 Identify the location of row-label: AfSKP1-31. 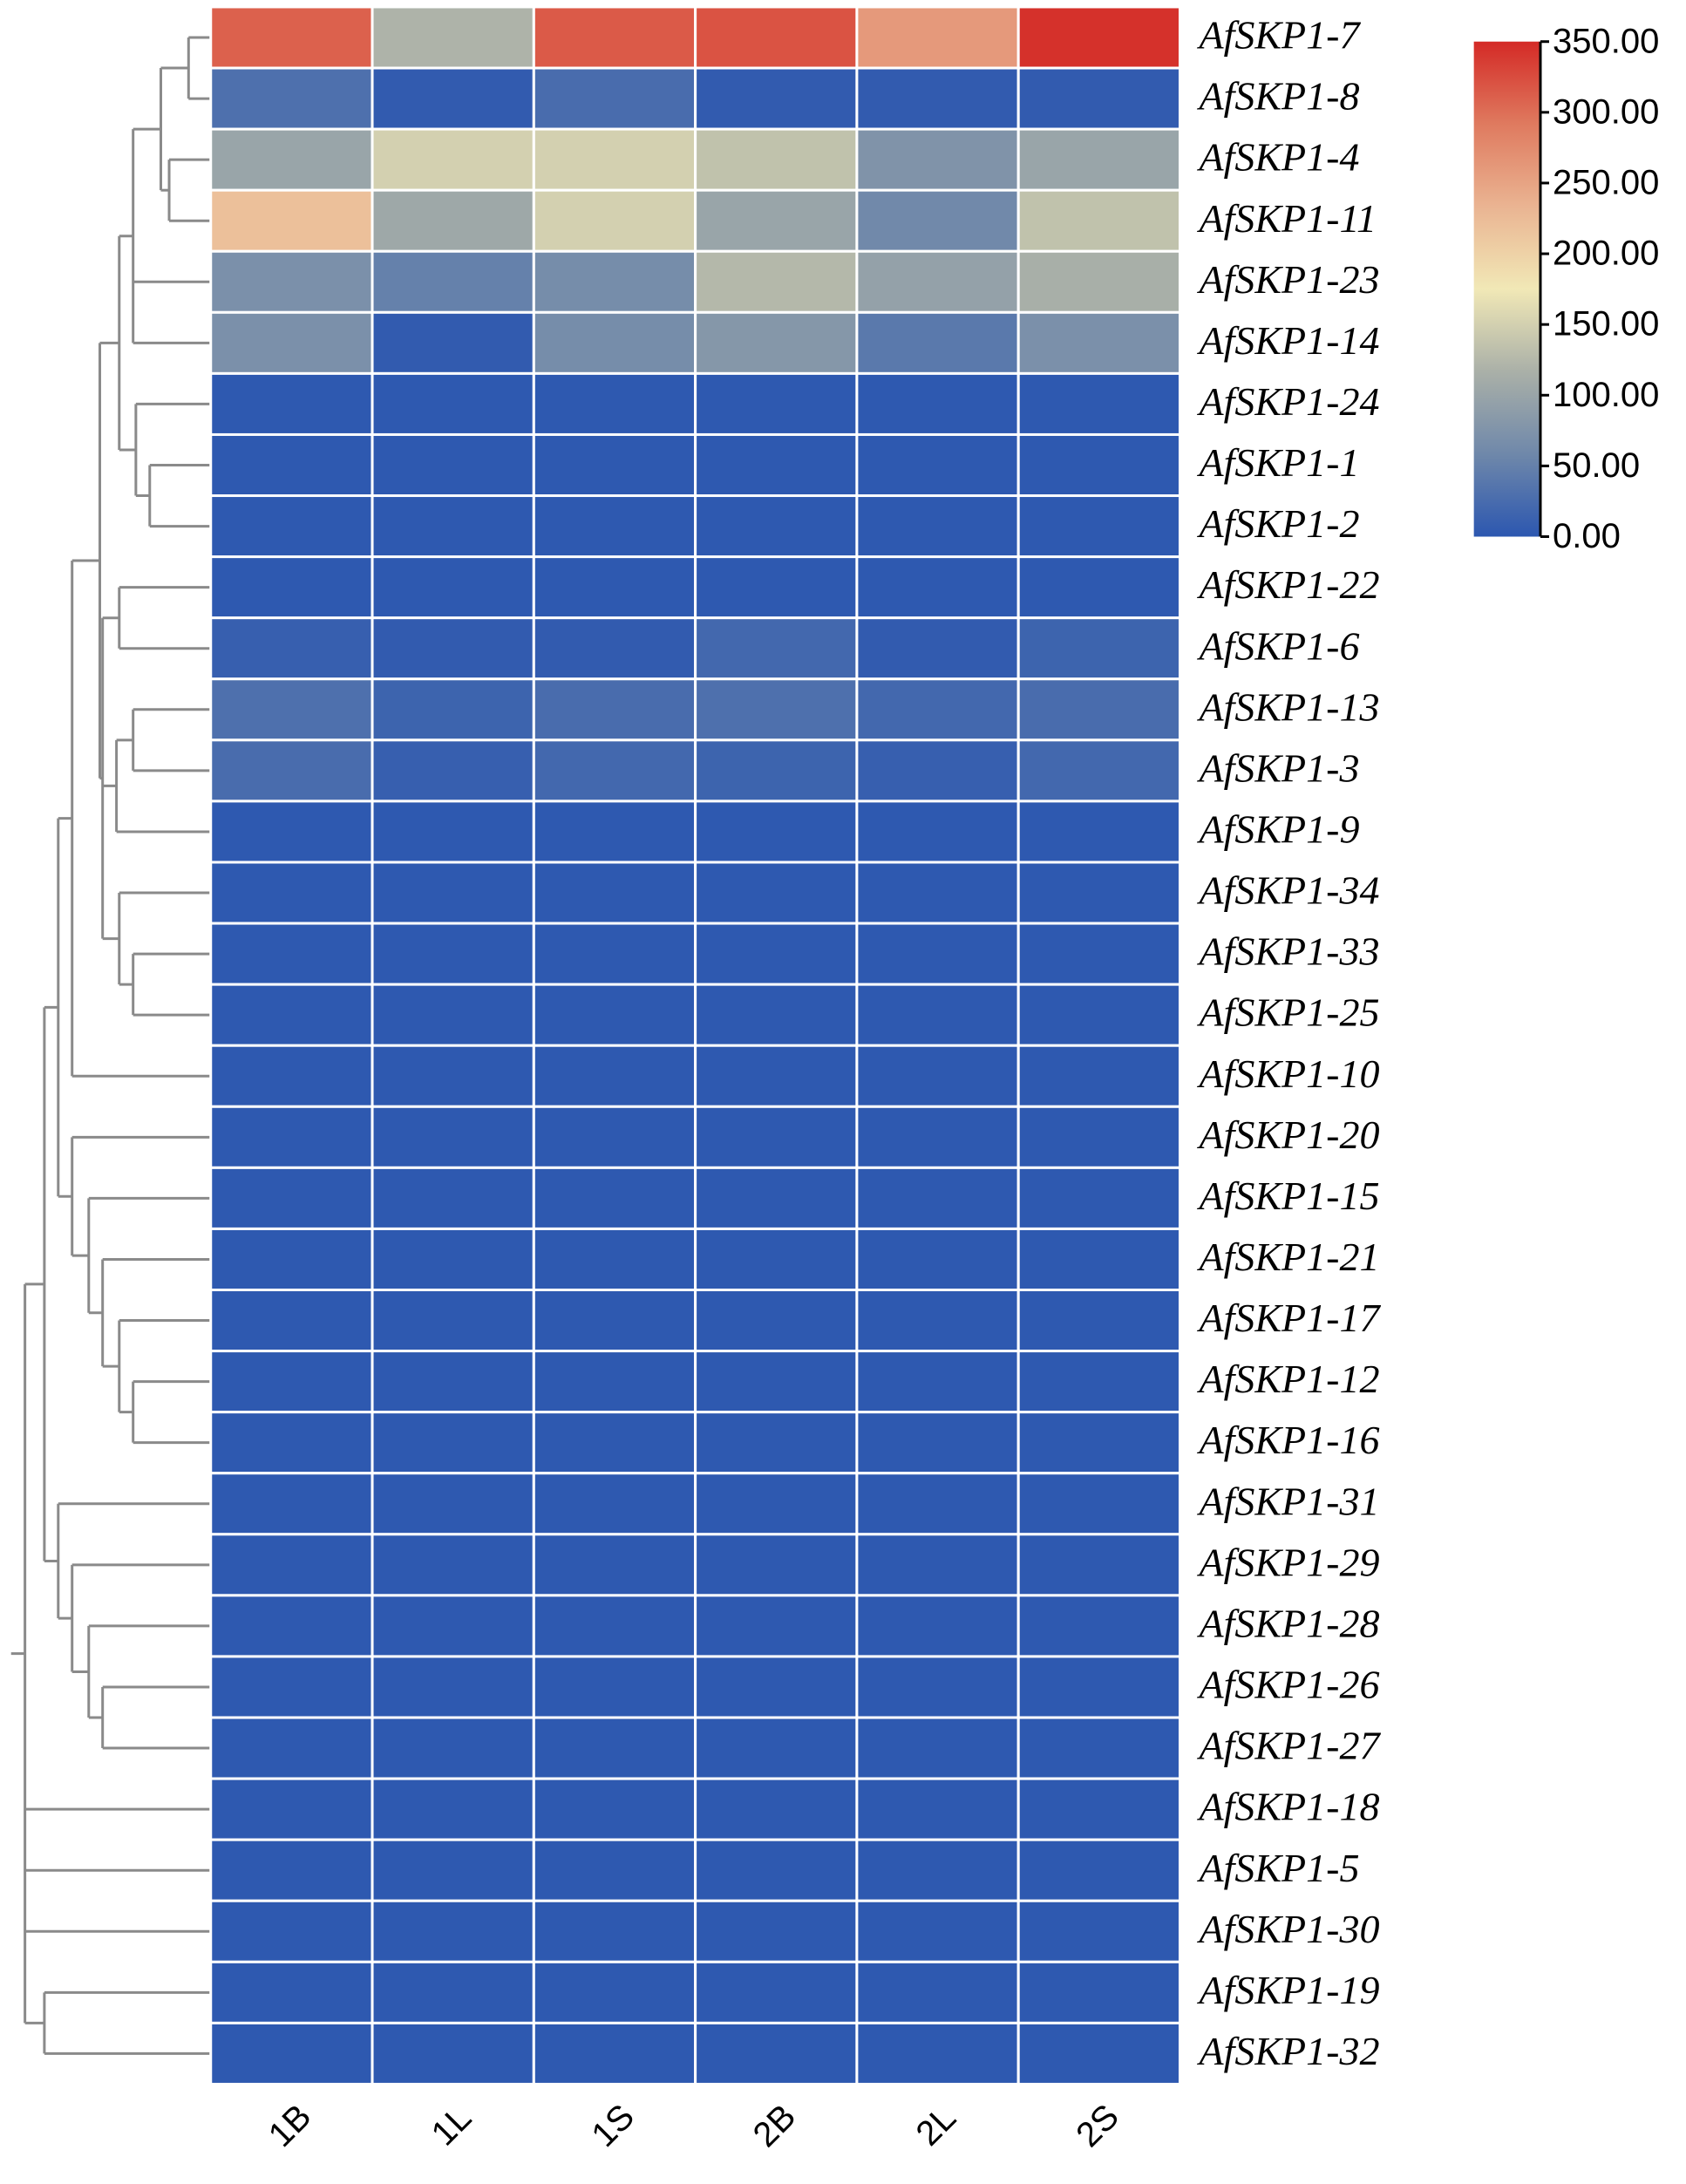
(1287, 1501).